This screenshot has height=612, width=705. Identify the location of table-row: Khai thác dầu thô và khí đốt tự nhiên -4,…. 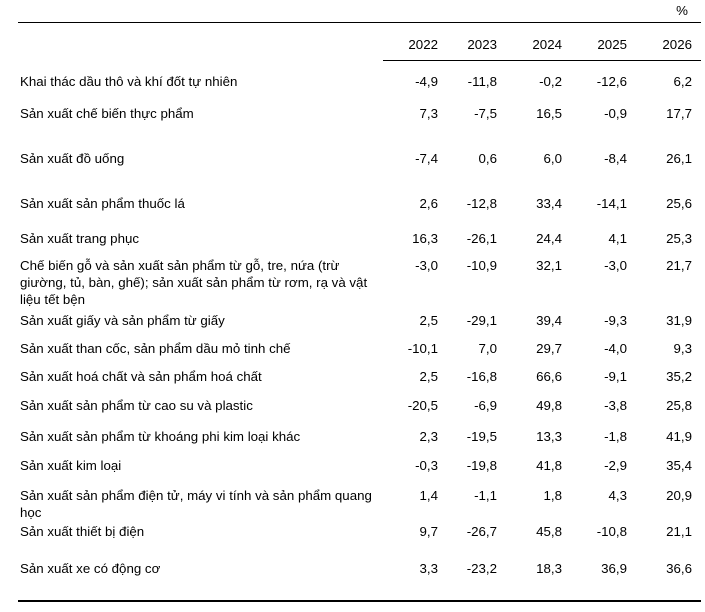
(359, 75).